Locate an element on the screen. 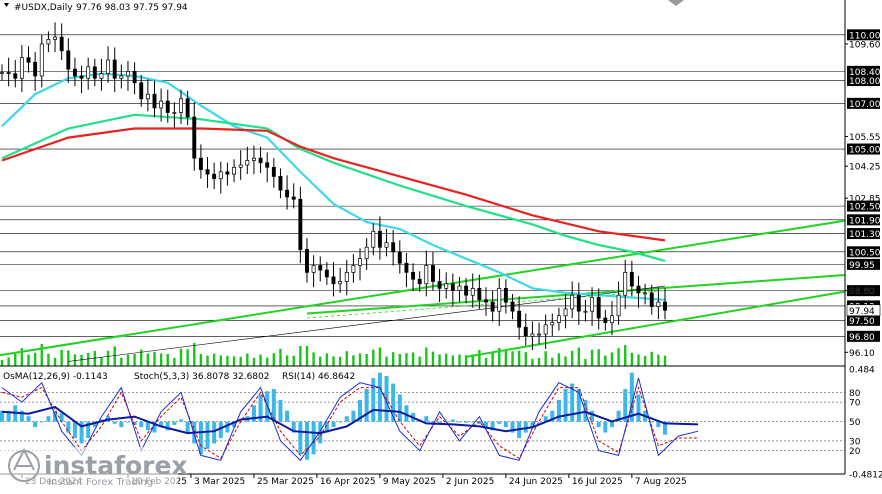 This screenshot has width=882, height=494. watermark: instaforex Instant Forex Trading is located at coordinates (94, 468).